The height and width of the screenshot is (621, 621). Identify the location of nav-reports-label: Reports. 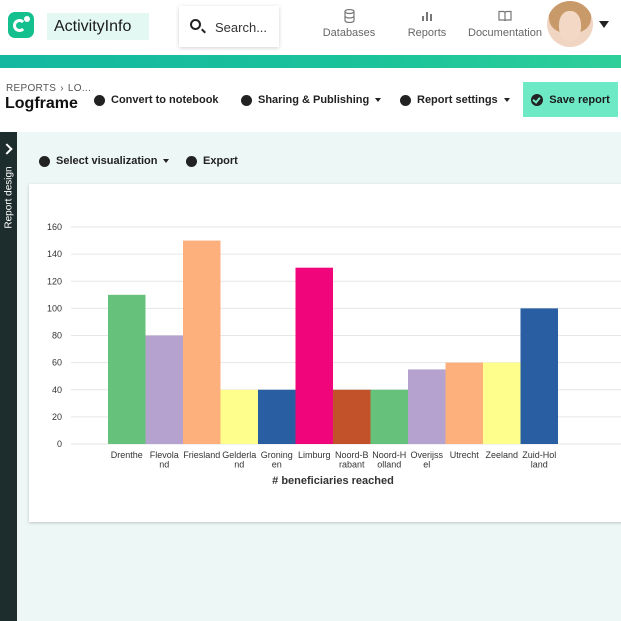
(427, 33).